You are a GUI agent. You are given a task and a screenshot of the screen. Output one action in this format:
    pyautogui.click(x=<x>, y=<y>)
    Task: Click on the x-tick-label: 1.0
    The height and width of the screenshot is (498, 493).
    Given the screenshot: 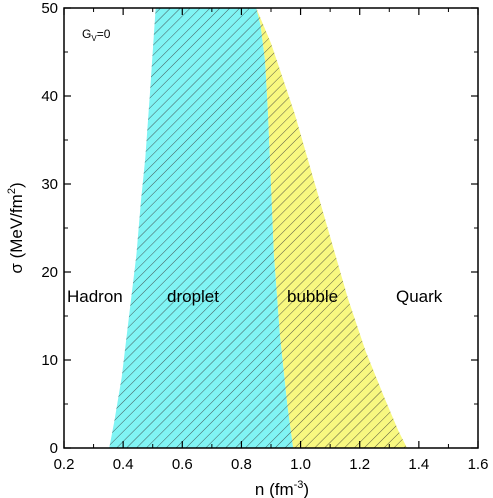 What is the action you would take?
    pyautogui.click(x=300, y=464)
    